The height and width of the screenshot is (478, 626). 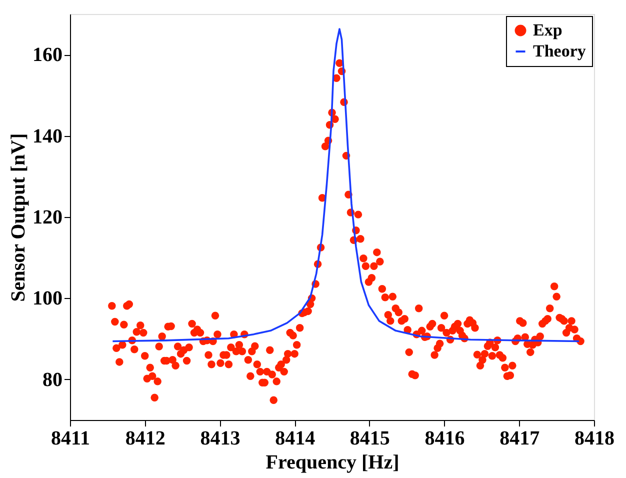 What do you see at coordinates (333, 463) in the screenshot?
I see `x-axis-title: Frequency [Hz]` at bounding box center [333, 463].